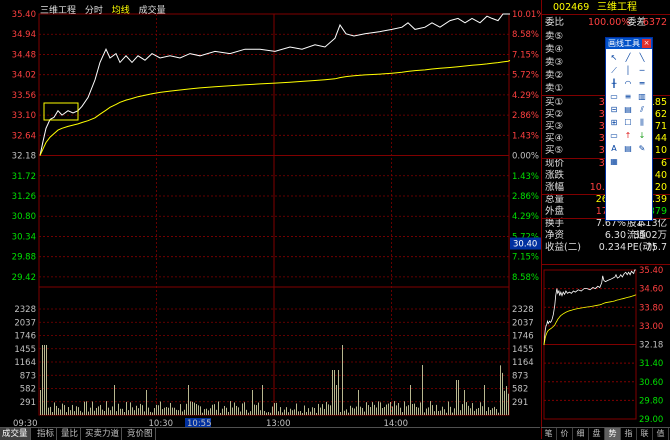 This screenshot has height=440, width=670. What do you see at coordinates (24, 177) in the screenshot?
I see `price-tick-label: 31.72` at bounding box center [24, 177].